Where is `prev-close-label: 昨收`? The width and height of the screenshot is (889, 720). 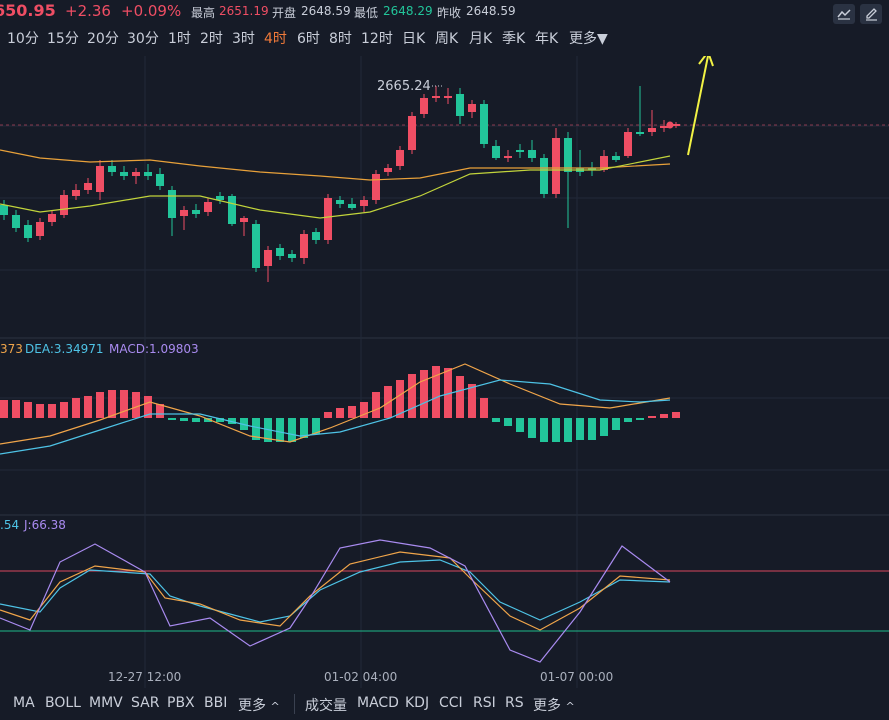 prev-close-label: 昨收 is located at coordinates (449, 13).